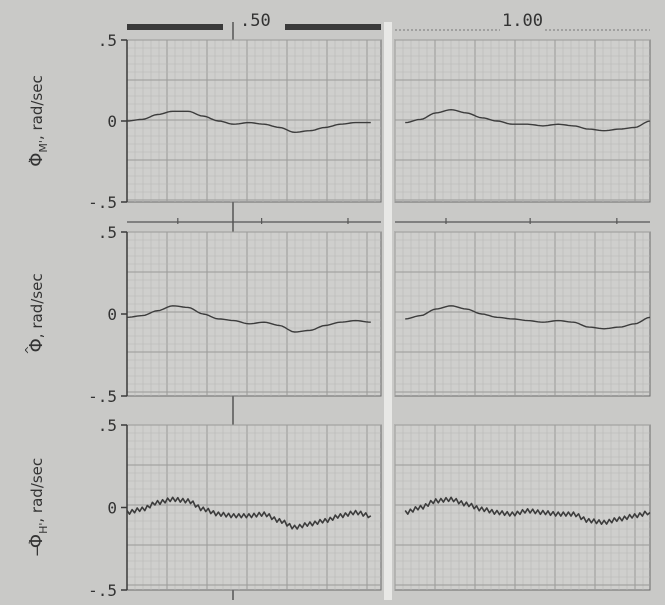  What do you see at coordinates (255, 21) in the screenshot?
I see `header-label-left: .50` at bounding box center [255, 21].